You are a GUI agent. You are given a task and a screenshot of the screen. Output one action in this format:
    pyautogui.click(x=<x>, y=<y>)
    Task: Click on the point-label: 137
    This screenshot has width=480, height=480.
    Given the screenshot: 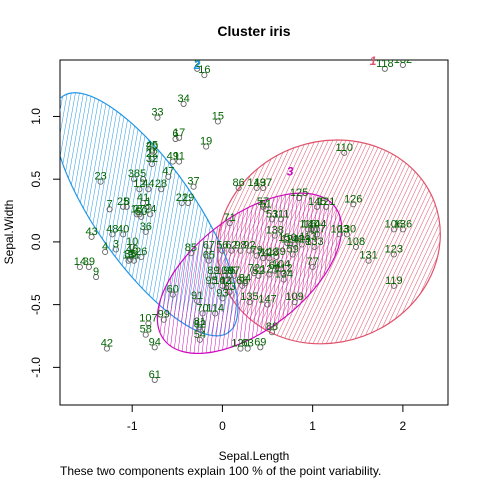 What is the action you would take?
    pyautogui.click(x=263, y=183)
    